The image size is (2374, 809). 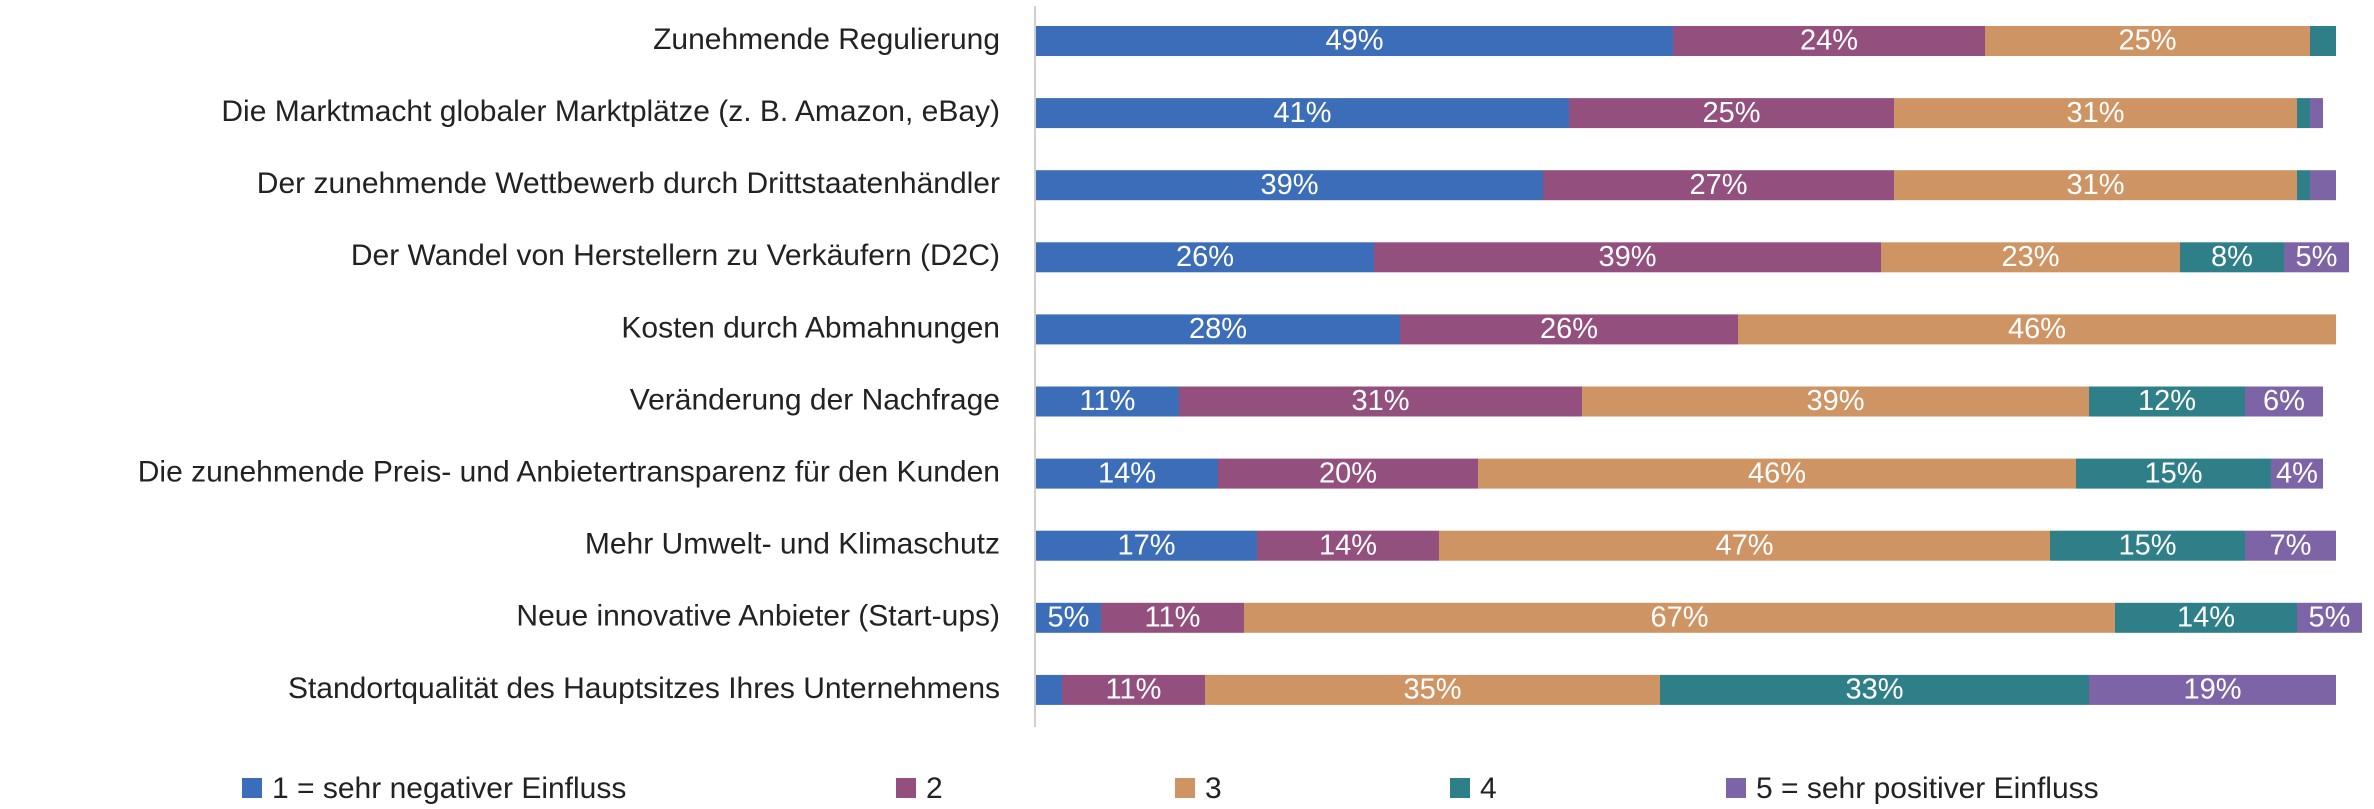 I want to click on data-label: 6%, so click(x=2284, y=401).